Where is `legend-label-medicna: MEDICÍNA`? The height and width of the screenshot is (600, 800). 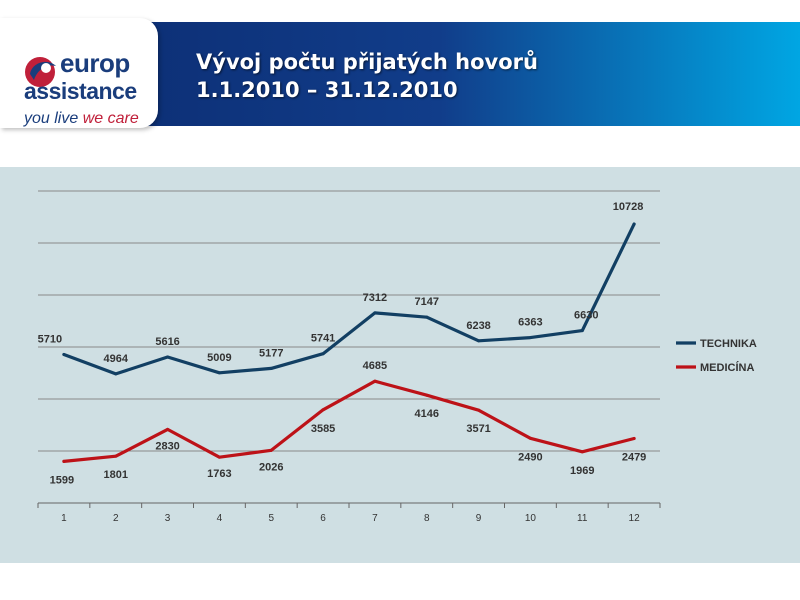
legend-label-medicna: MEDICÍNA is located at coordinates (727, 367).